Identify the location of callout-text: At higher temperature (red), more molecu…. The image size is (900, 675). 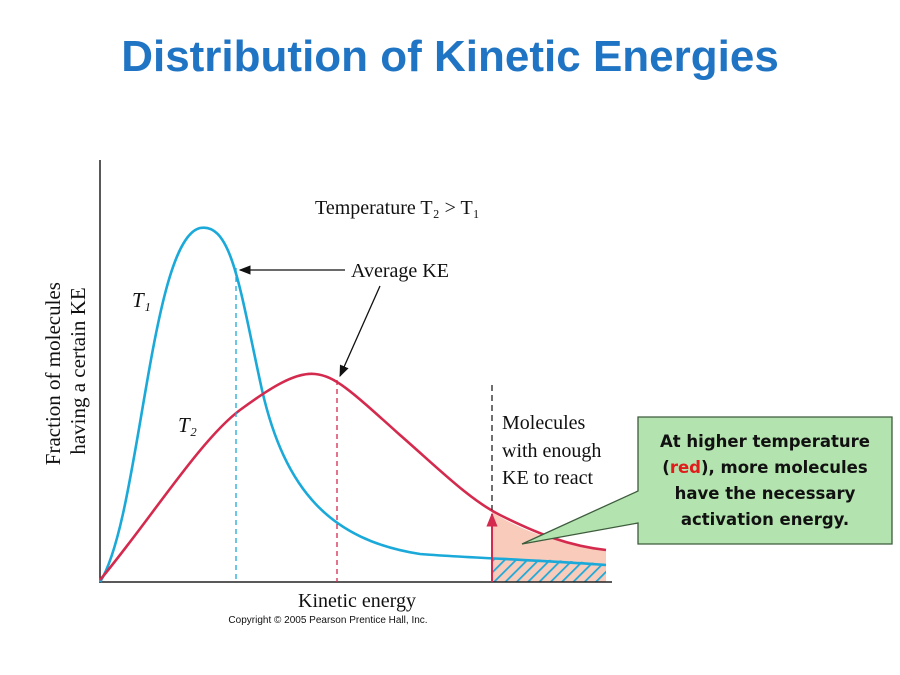
(765, 480).